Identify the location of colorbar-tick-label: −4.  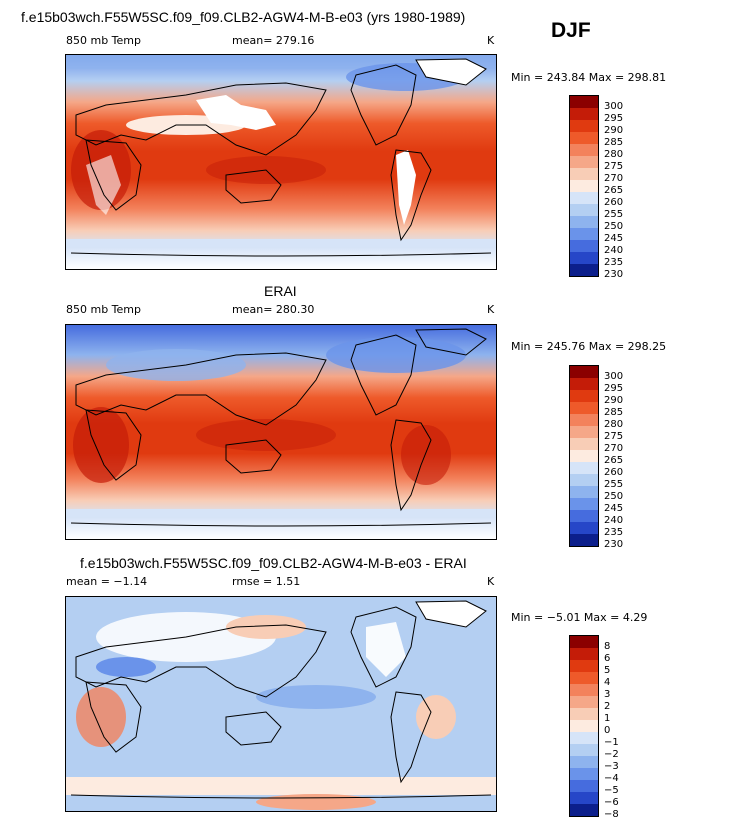
(611, 778).